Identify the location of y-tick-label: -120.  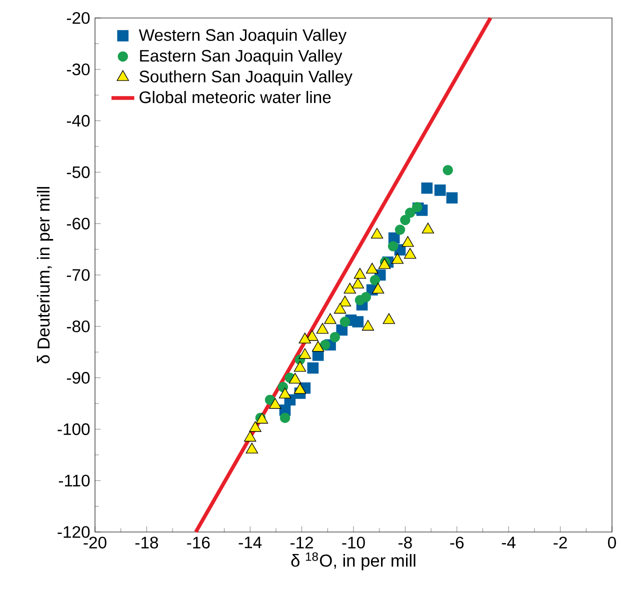
(74, 532).